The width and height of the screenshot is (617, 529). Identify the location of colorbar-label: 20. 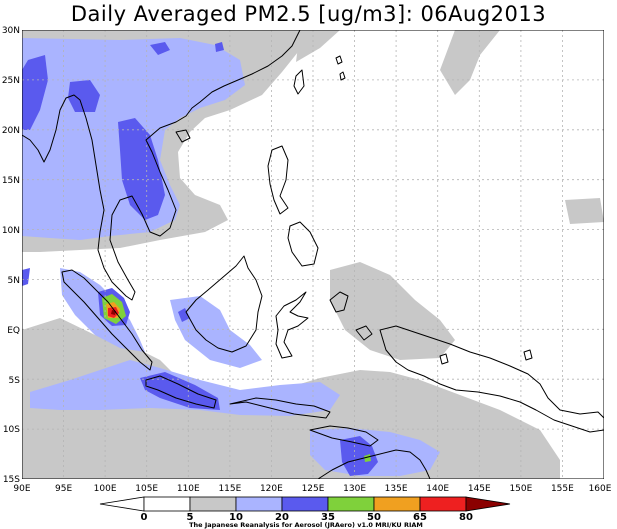
(282, 517).